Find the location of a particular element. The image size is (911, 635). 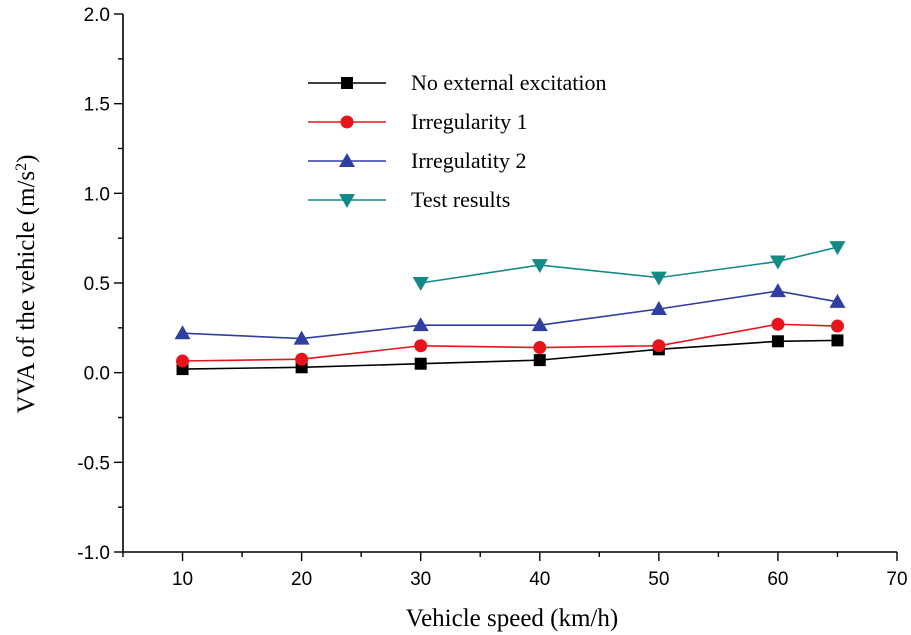

x-tick-label: 40 is located at coordinates (539, 579).